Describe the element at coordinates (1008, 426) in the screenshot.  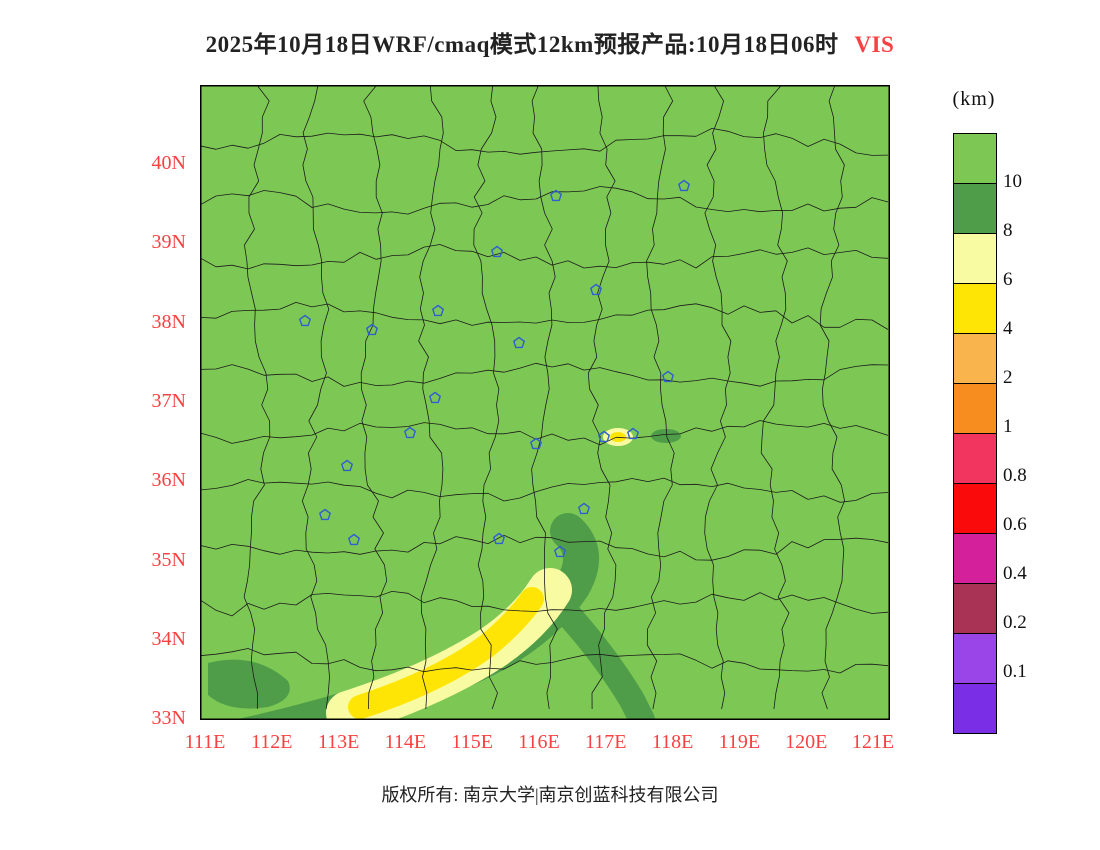
I see `colorbar-tick-label: 1` at that location.